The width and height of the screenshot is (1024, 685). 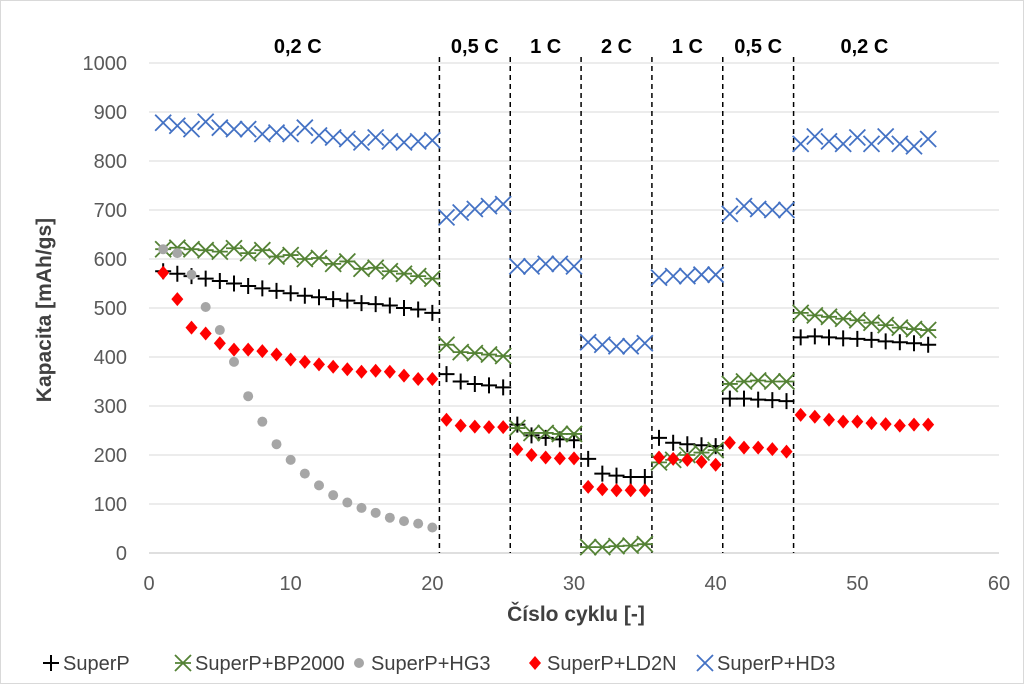 What do you see at coordinates (999, 584) in the screenshot?
I see `x-tick-label: 60` at bounding box center [999, 584].